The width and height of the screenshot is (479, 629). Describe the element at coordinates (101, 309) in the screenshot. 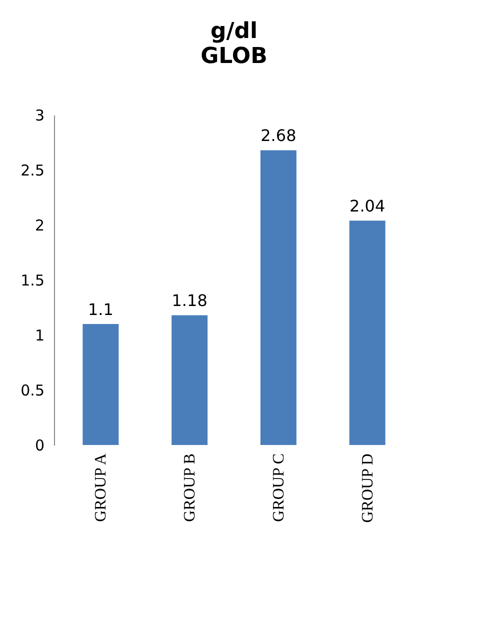

I see `data-label: 1.1` at that location.